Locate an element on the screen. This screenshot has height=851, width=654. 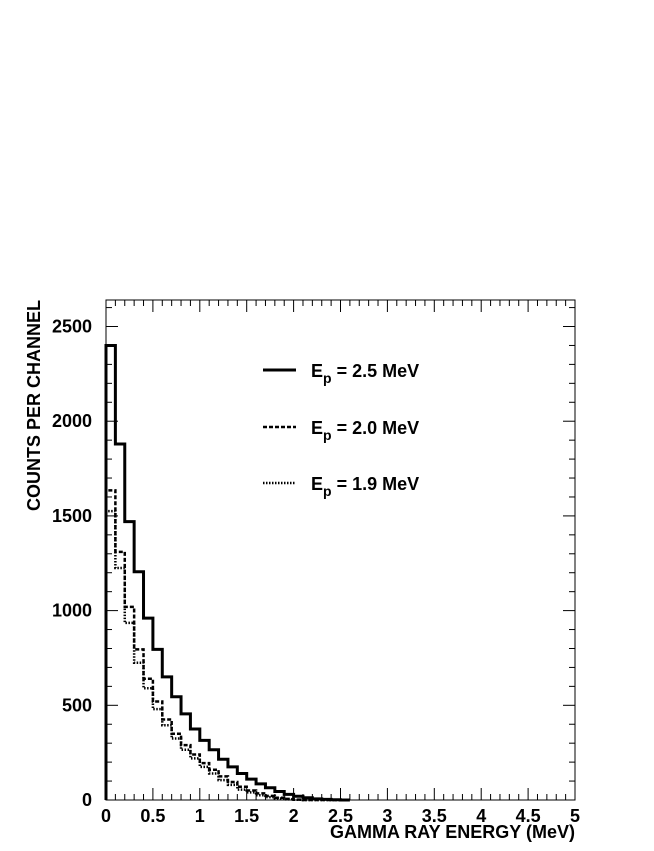
y-tick-labels: 0 500 1000 1500 2000 2500 is located at coordinates (72, 563).